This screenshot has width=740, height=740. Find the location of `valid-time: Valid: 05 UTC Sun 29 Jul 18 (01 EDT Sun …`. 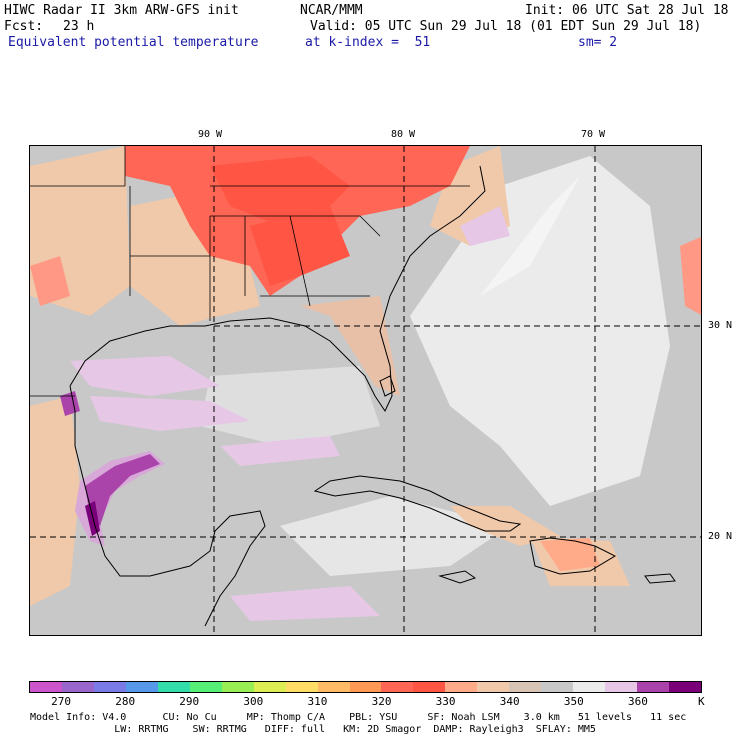

valid-time: Valid: 05 UTC Sun 29 Jul 18 (01 EDT Sun … is located at coordinates (506, 26).